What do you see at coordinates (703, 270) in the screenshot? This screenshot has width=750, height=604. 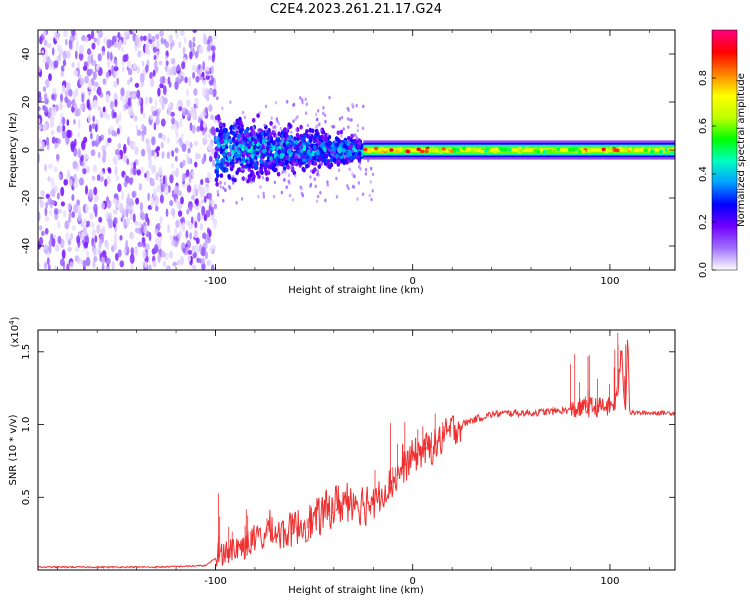 I see `colorbar-tick-label: 0.0` at bounding box center [703, 270].